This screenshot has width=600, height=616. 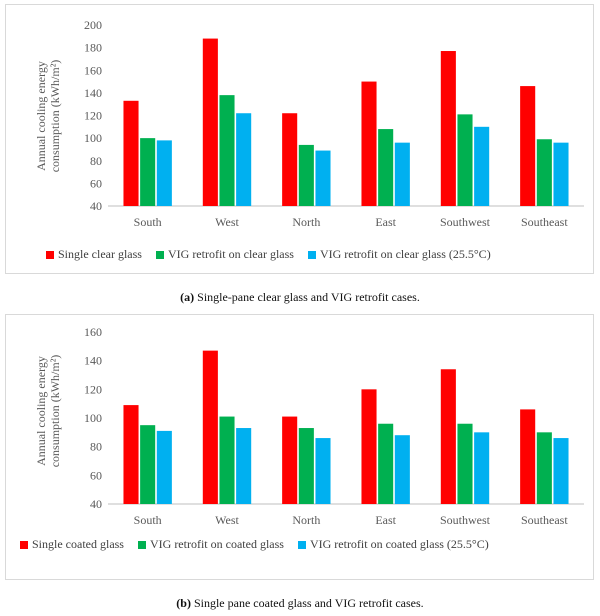 What do you see at coordinates (399, 544) in the screenshot?
I see `legend-label: VIG retrofit on coated glass (25.5°C)` at bounding box center [399, 544].